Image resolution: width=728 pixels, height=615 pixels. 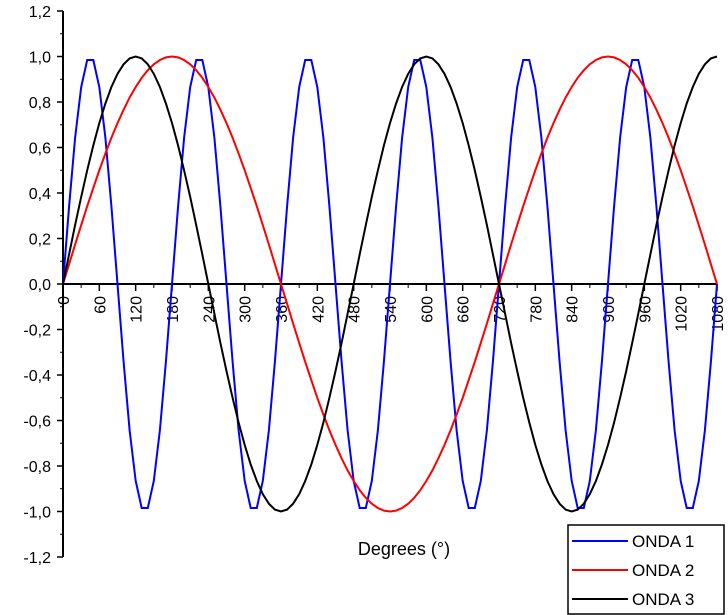 What do you see at coordinates (355, 309) in the screenshot?
I see `x-tick-label: 480` at bounding box center [355, 309].